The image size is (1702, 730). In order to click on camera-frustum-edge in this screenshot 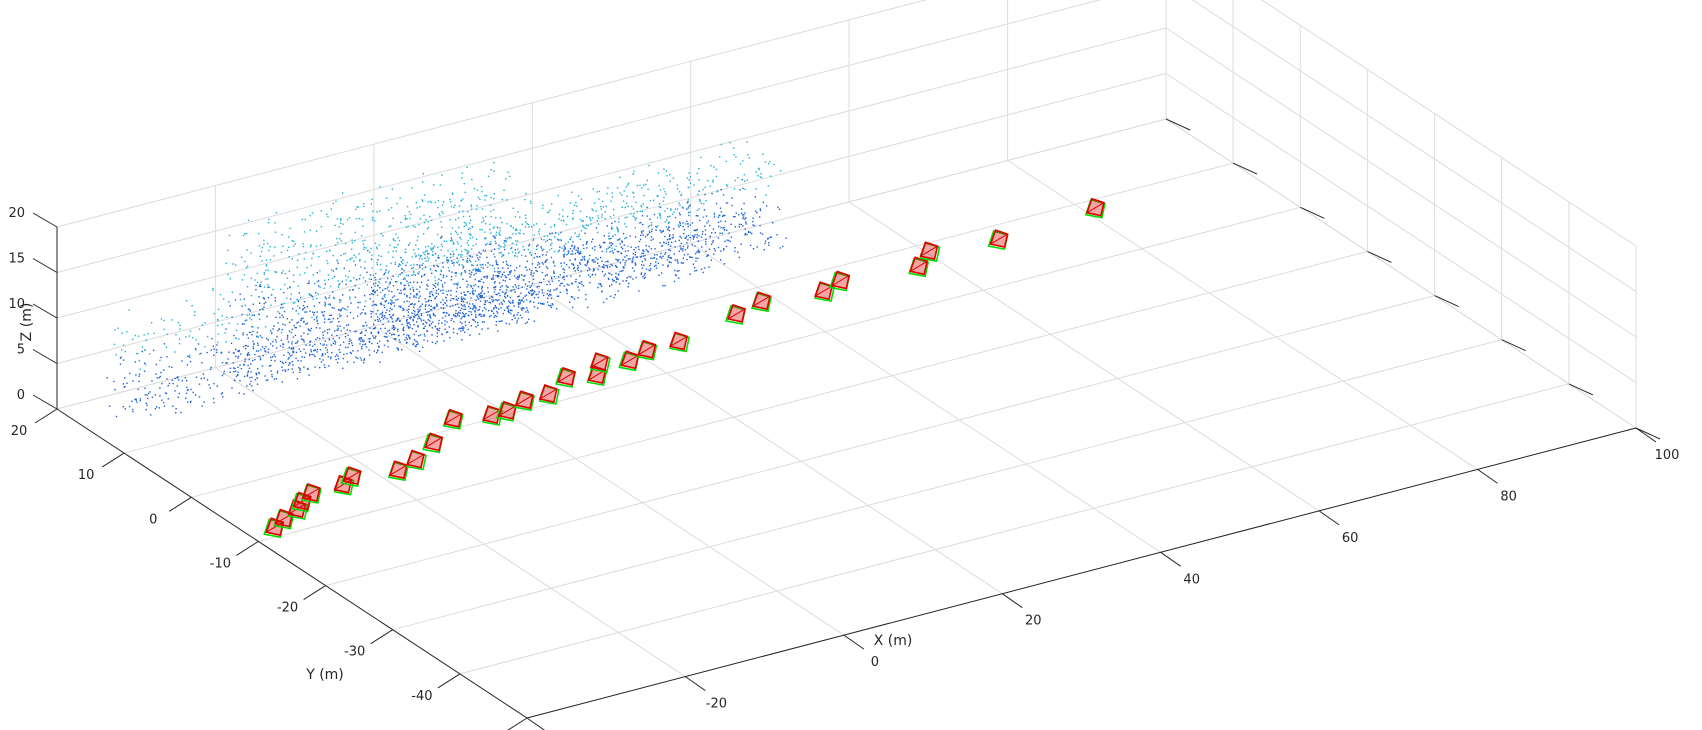, I will do `click(311, 493)`.